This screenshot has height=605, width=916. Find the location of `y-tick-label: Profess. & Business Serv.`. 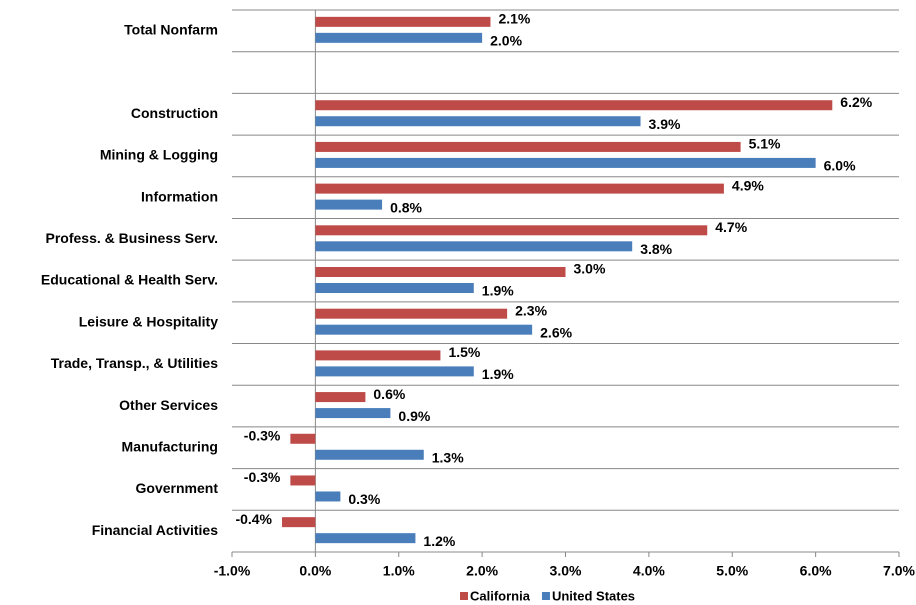

y-tick-label: Profess. & Business Serv. is located at coordinates (132, 238).